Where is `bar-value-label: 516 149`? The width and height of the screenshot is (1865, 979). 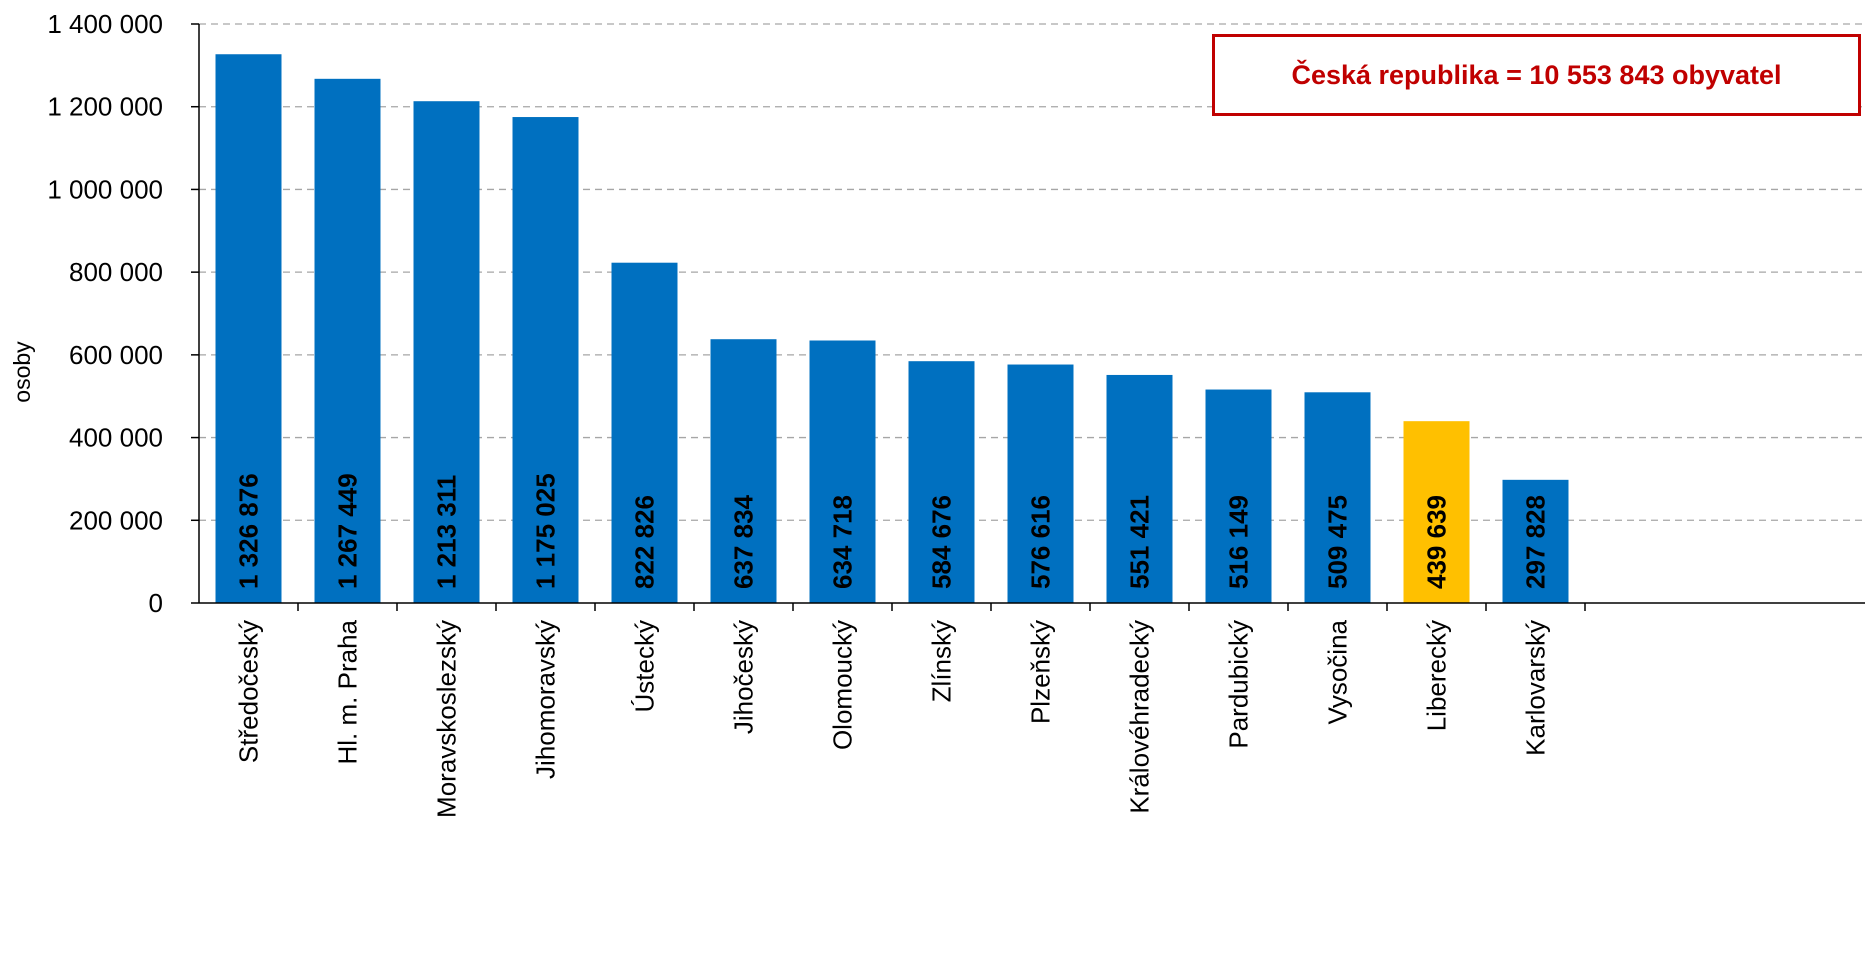
bar-value-label: 516 149 is located at coordinates (1239, 542).